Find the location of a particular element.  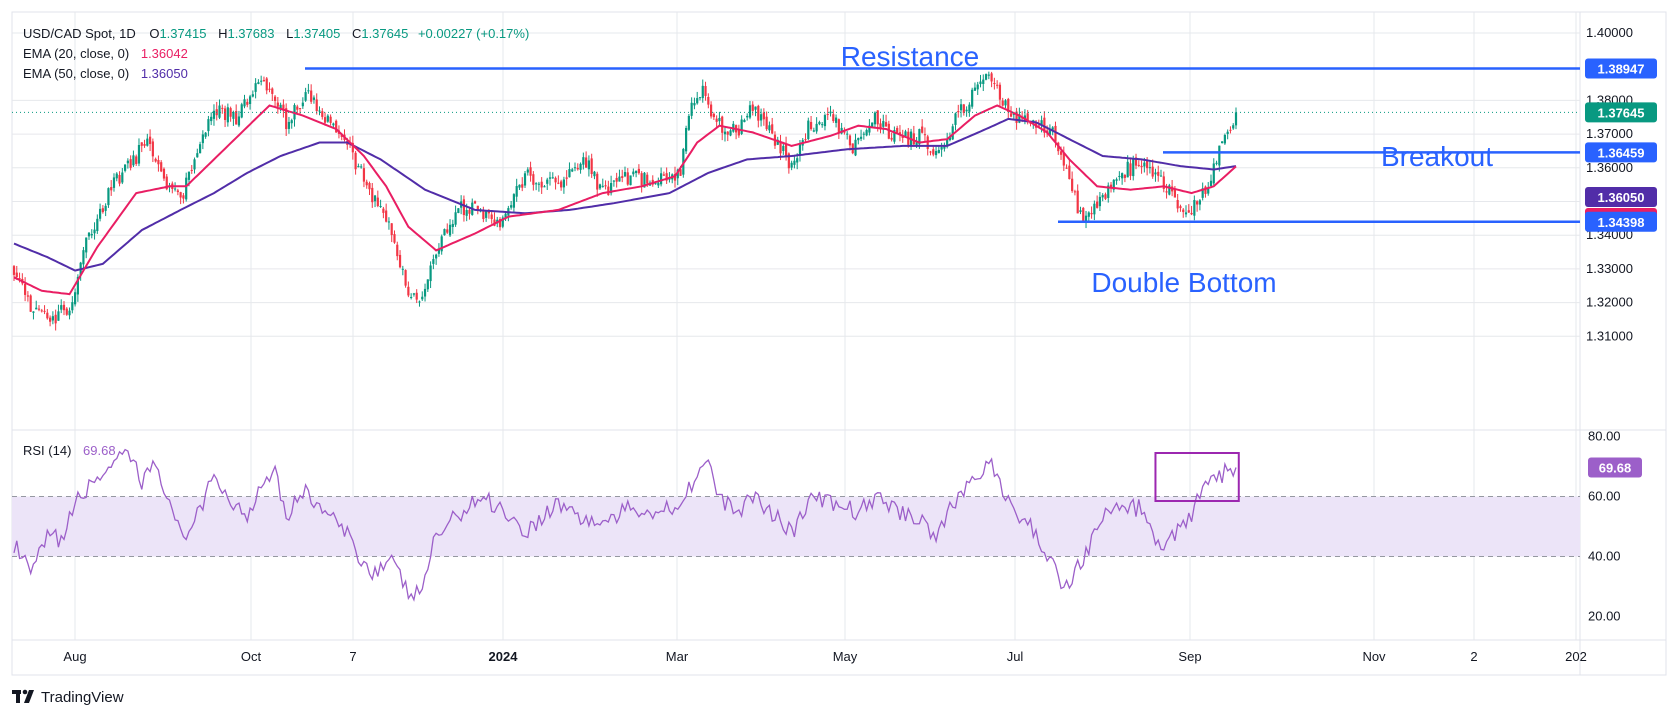

price-tag: 1.37645 is located at coordinates (1621, 112).